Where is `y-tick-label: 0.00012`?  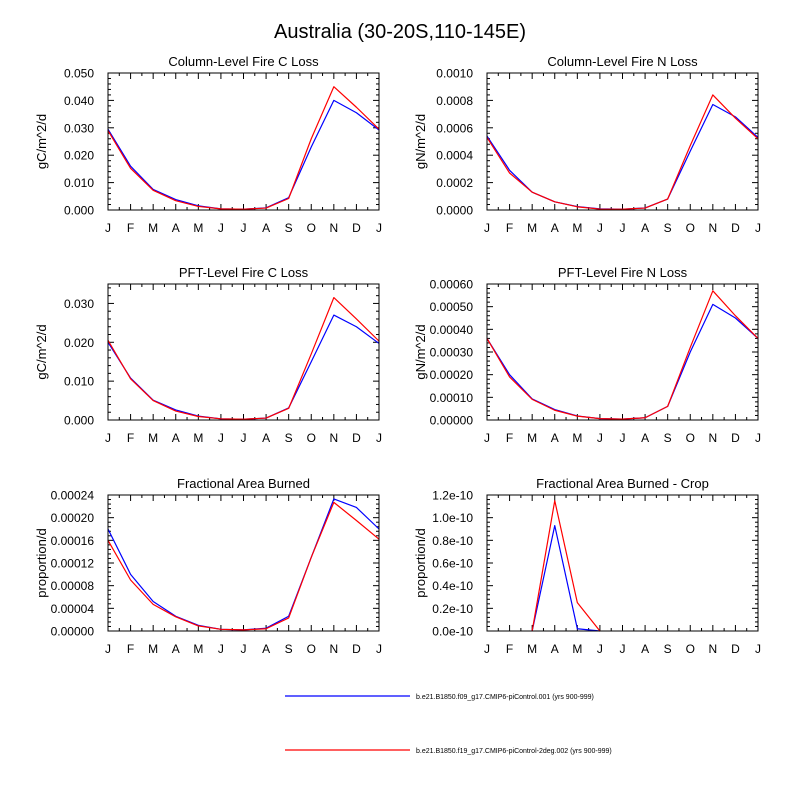
y-tick-label: 0.00012 is located at coordinates (73, 564).